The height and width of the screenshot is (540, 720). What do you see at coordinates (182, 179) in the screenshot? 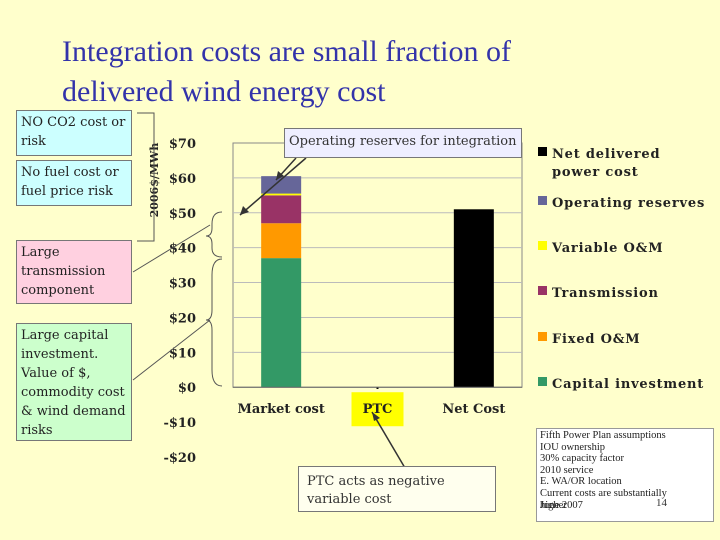
I see `y-tick-label: $60` at bounding box center [182, 179].